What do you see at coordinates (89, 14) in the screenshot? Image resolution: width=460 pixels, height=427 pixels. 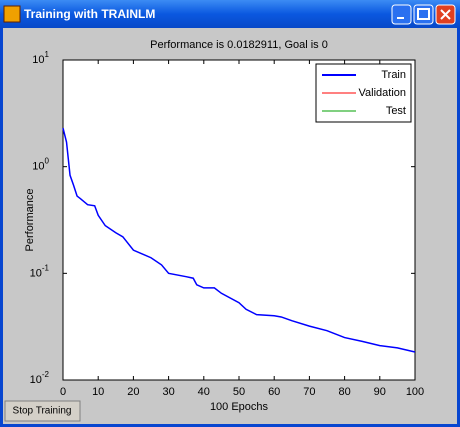 I see `window-title: Training with TRAINLM` at bounding box center [89, 14].